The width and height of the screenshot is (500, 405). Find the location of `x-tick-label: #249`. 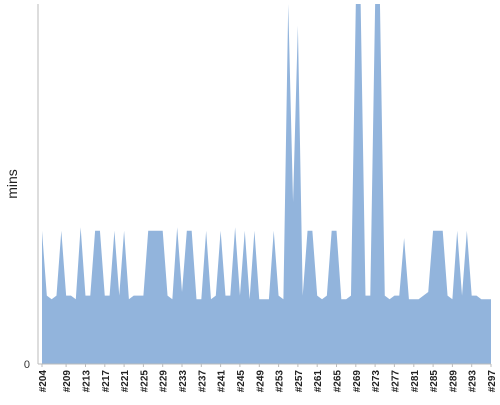

x-tick-label: #249 is located at coordinates (260, 381).